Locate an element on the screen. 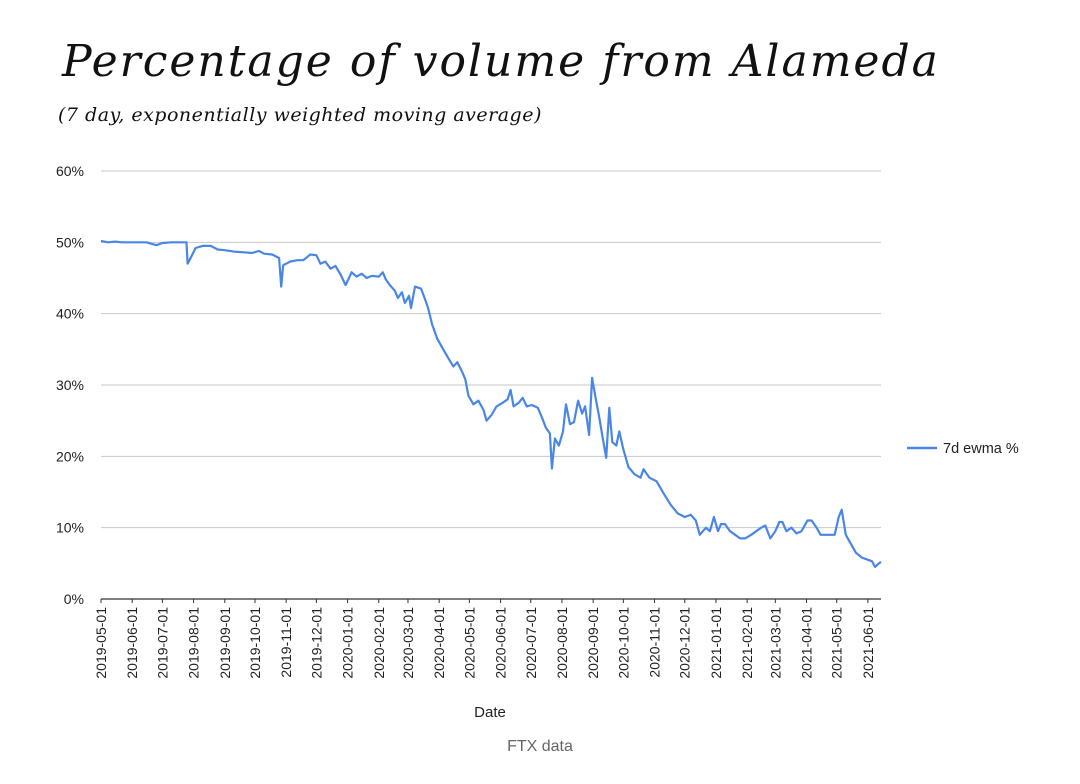 Image resolution: width=1080 pixels, height=784 pixels. x-tick-label: 2020-08-01 is located at coordinates (562, 643).